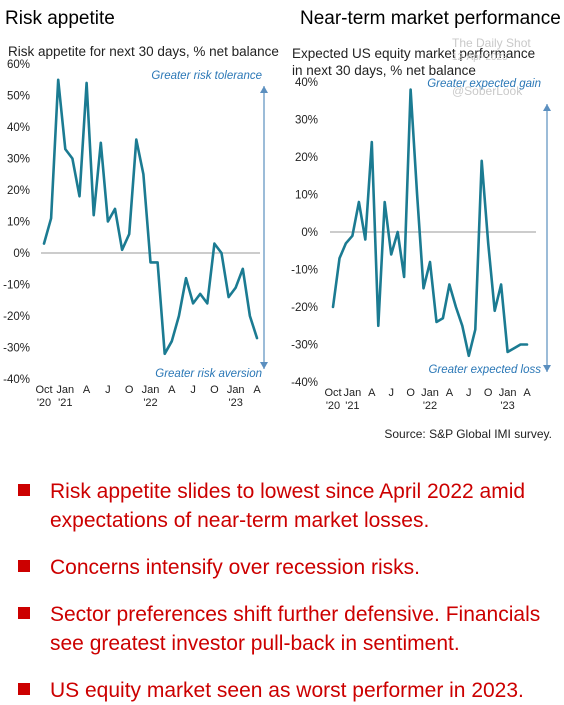 Image resolution: width=564 pixels, height=705 pixels. I want to click on annotation-bottom: Greater expected loss, so click(484, 370).